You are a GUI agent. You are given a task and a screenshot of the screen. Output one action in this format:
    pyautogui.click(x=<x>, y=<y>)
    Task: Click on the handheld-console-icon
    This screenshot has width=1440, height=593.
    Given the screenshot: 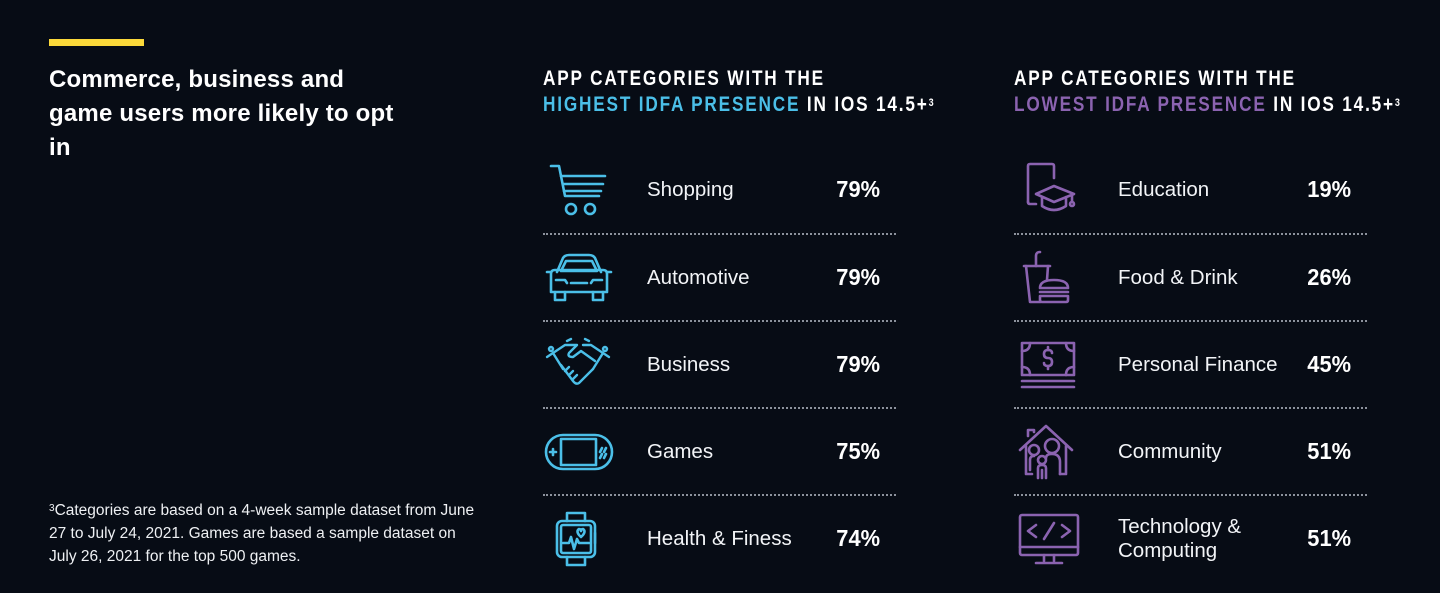 What is the action you would take?
    pyautogui.click(x=583, y=452)
    